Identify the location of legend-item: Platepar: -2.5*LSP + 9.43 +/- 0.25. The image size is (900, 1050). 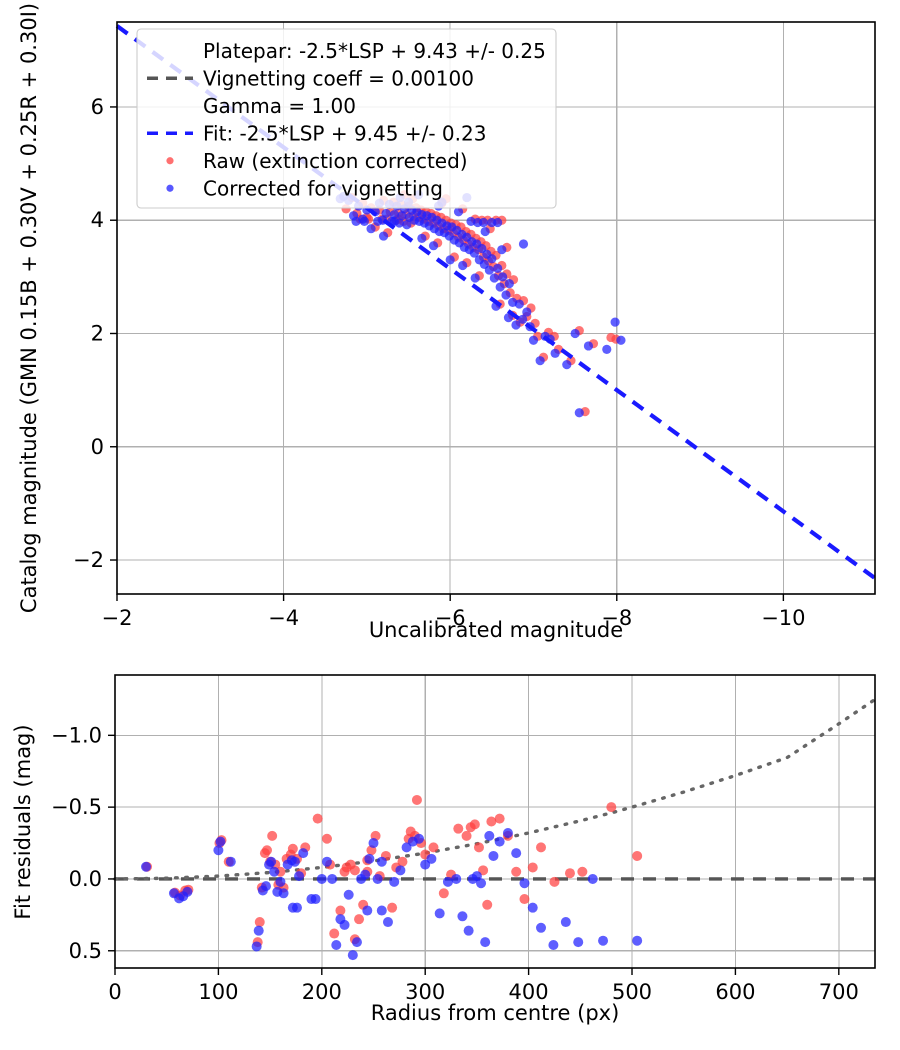
(374, 51).